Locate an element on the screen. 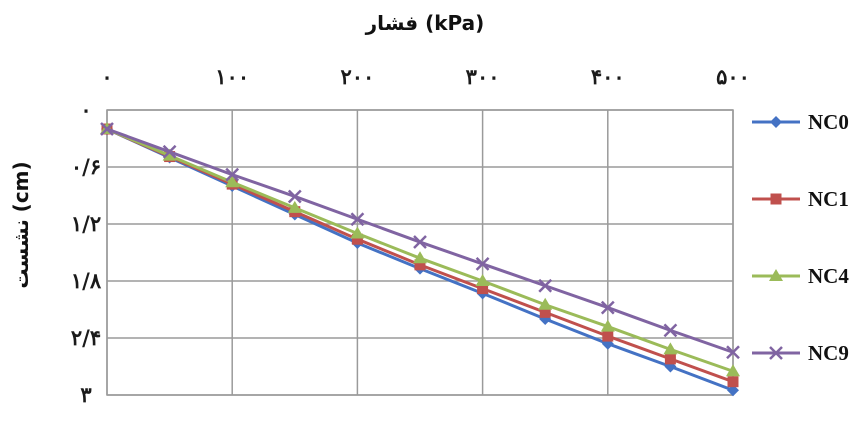 The height and width of the screenshot is (423, 858). x-tick-label: ۰ is located at coordinates (106, 76).